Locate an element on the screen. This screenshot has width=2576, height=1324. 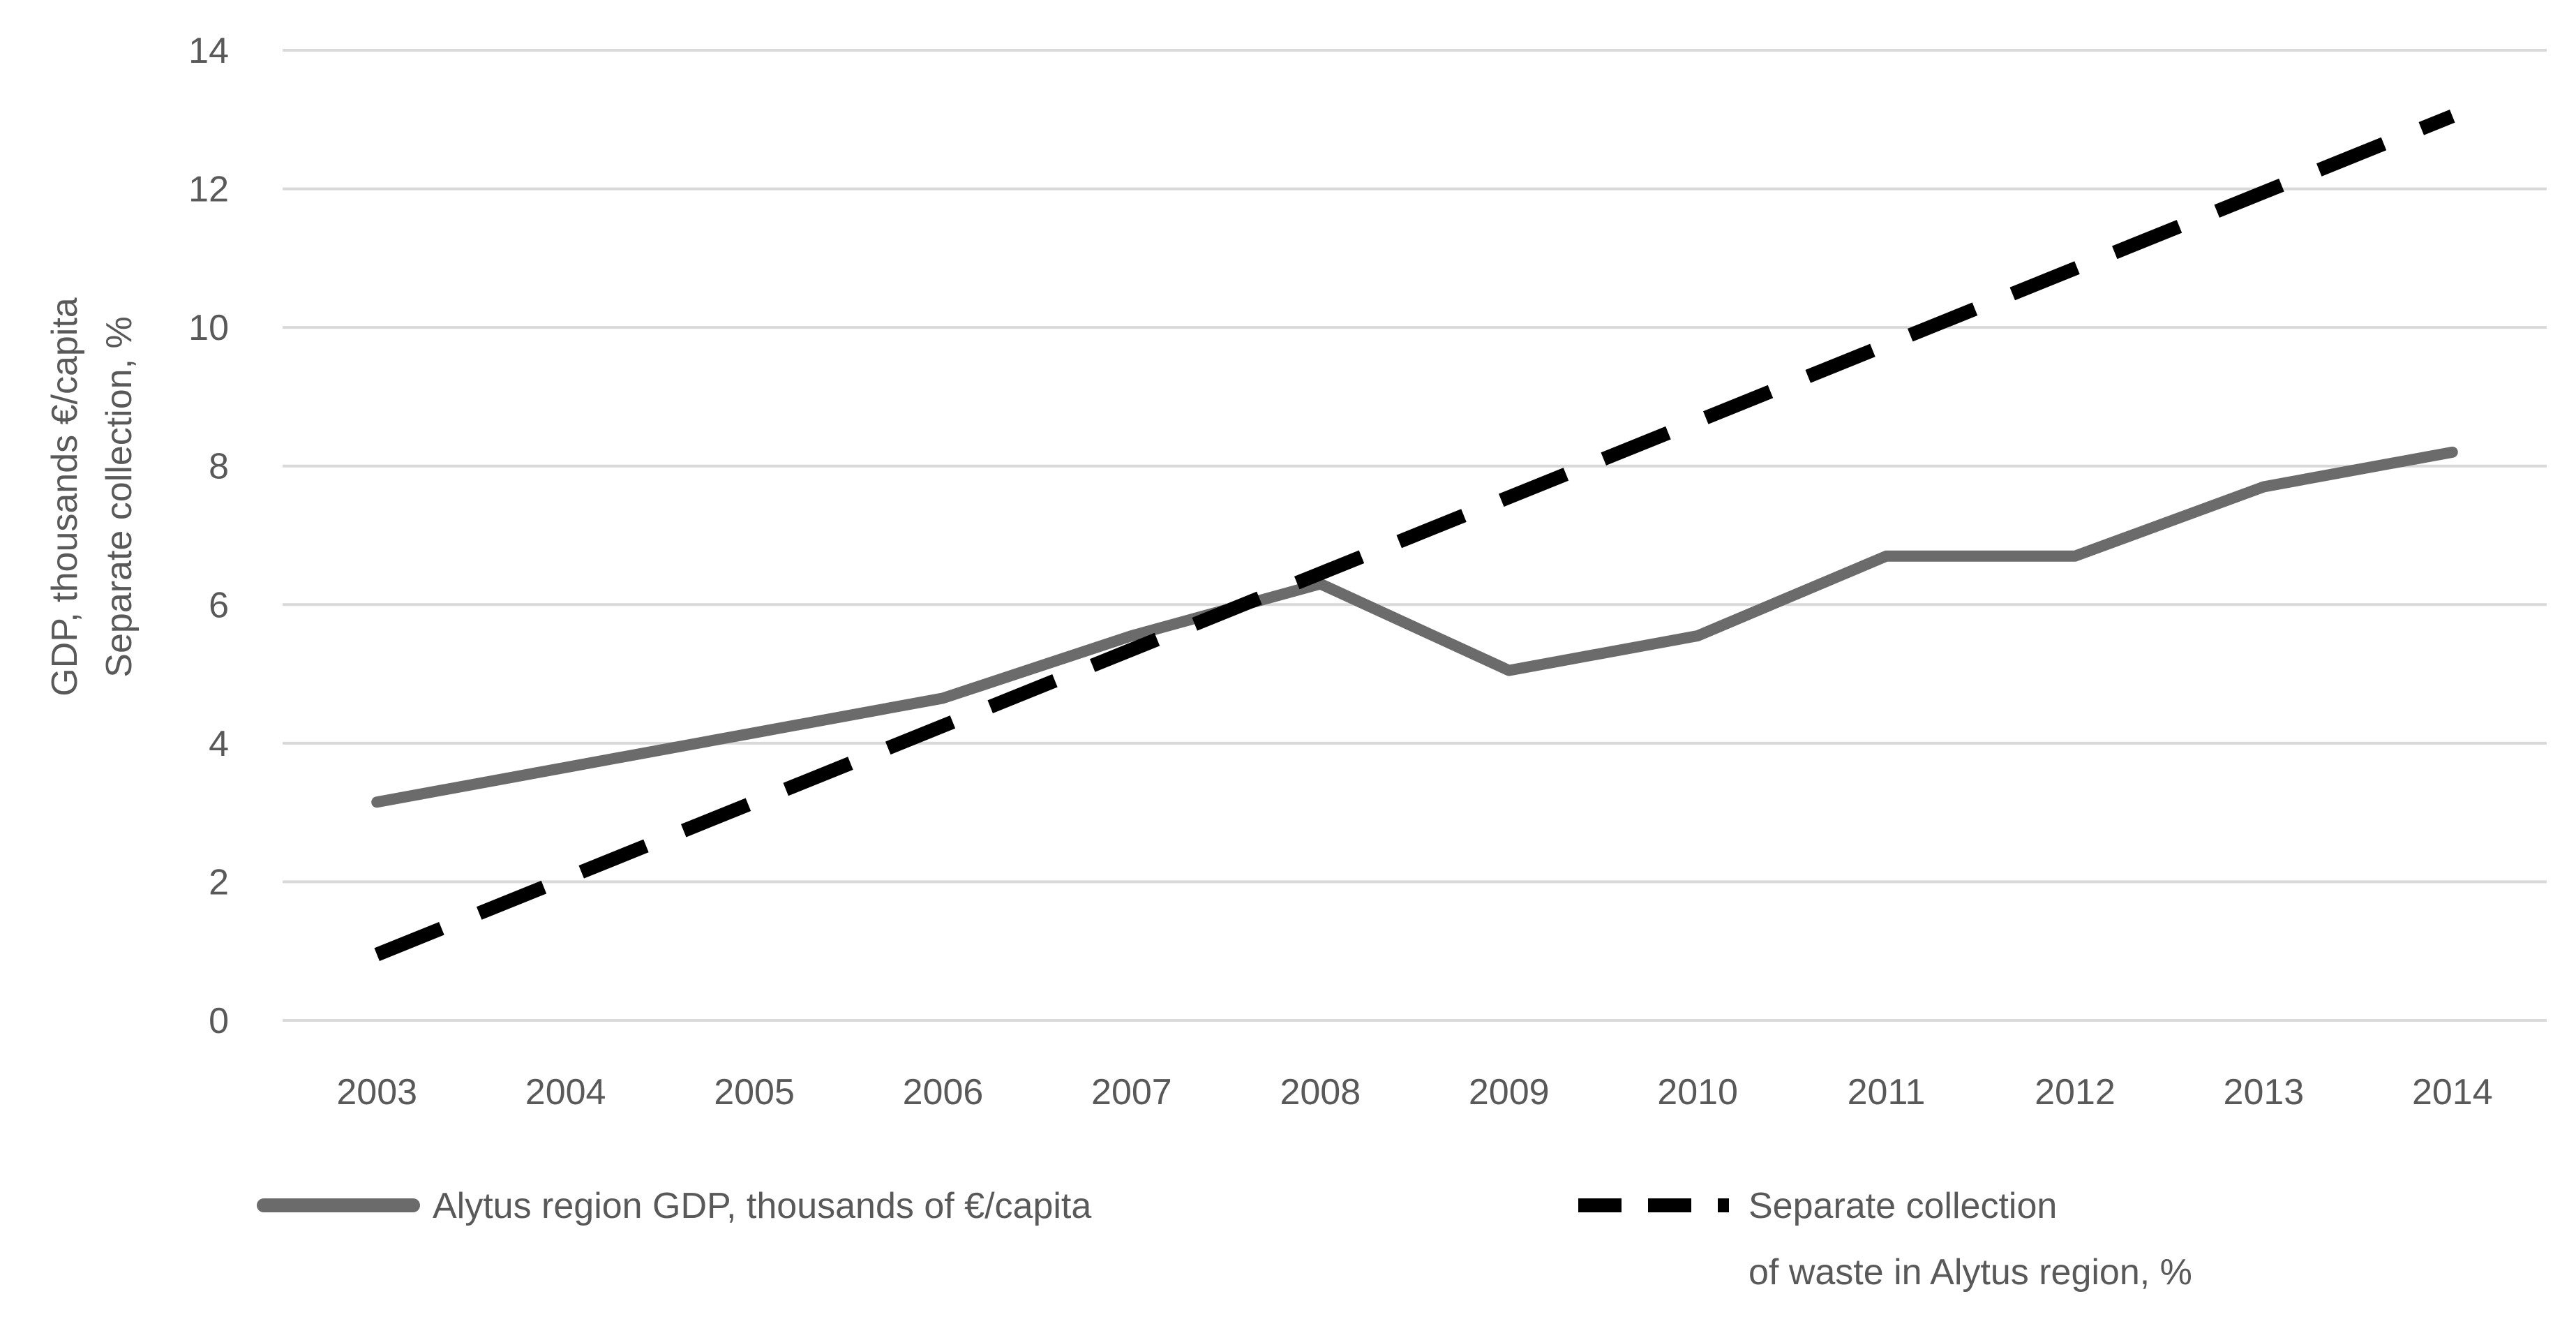
legend-label-separate-collection-line-2: of waste in Alytus region, % is located at coordinates (1970, 1273).